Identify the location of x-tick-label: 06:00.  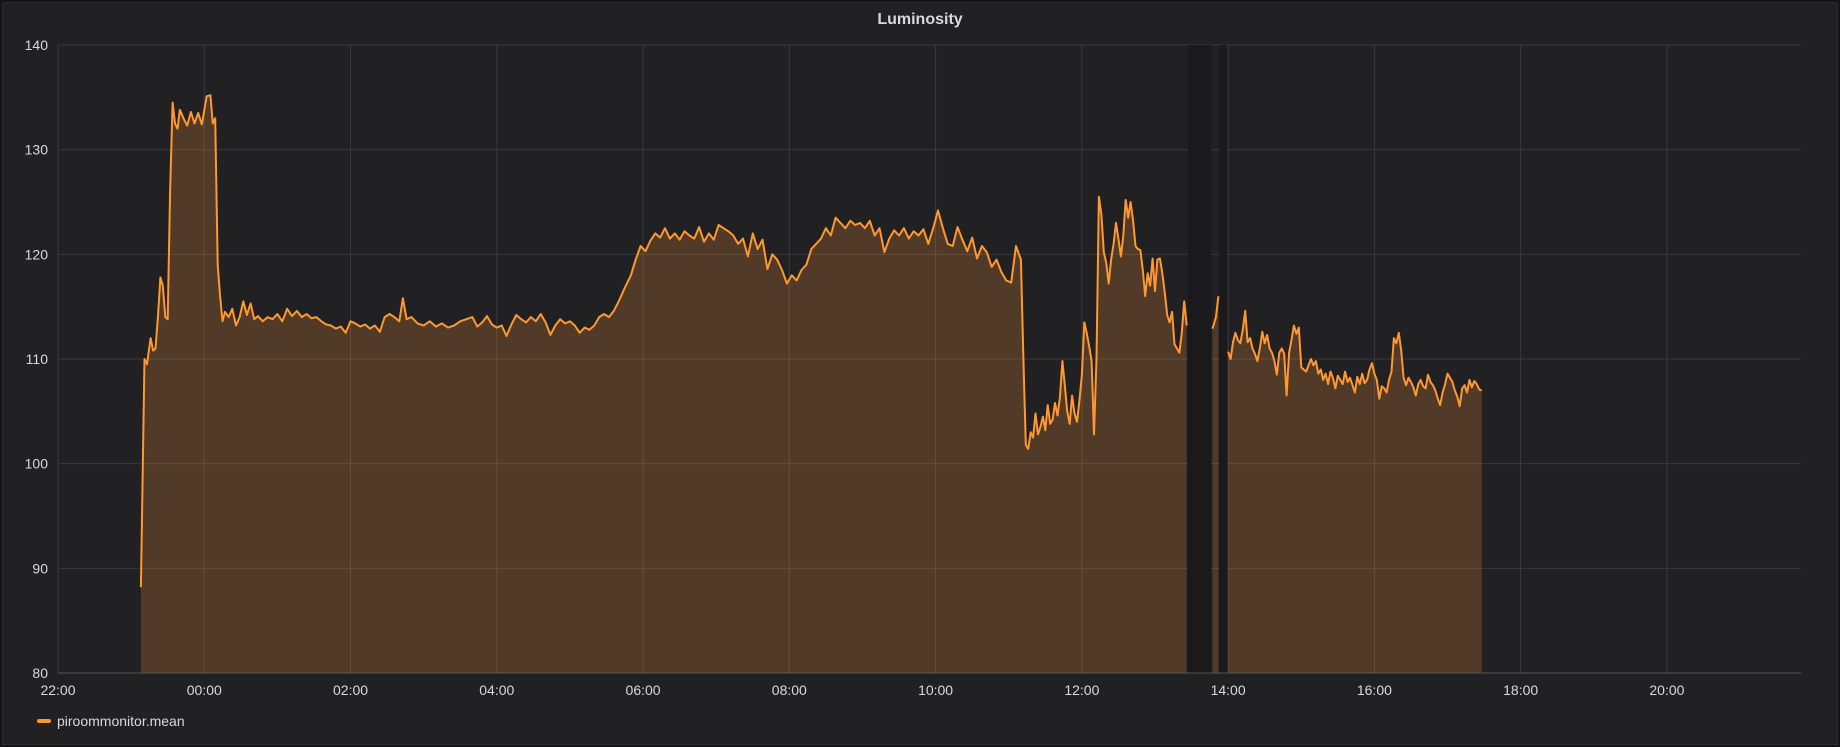
(643, 690).